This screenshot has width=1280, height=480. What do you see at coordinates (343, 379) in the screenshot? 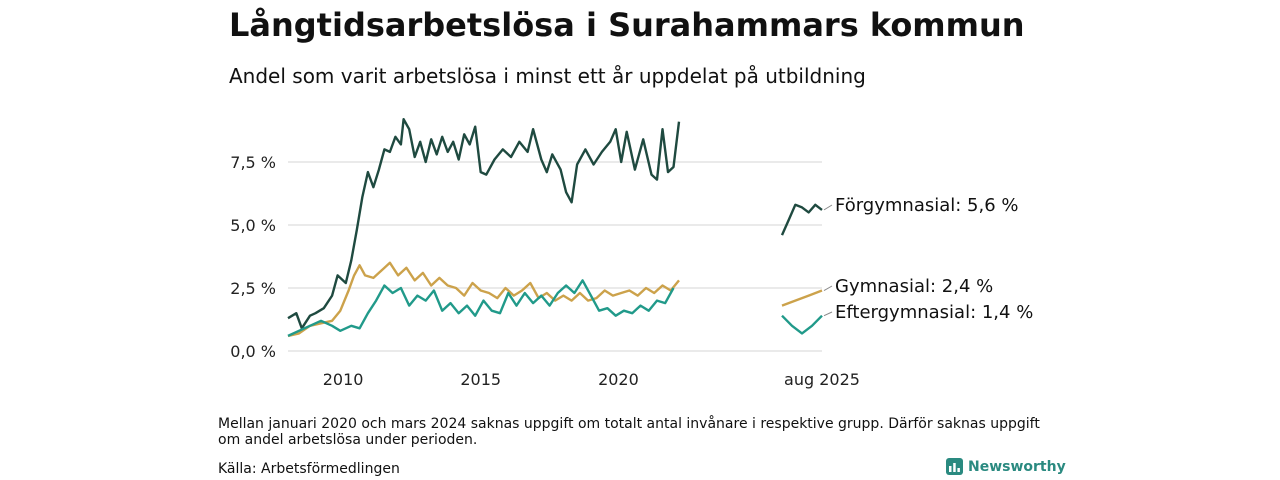
I see `x-tick-label: 2010` at bounding box center [343, 379].